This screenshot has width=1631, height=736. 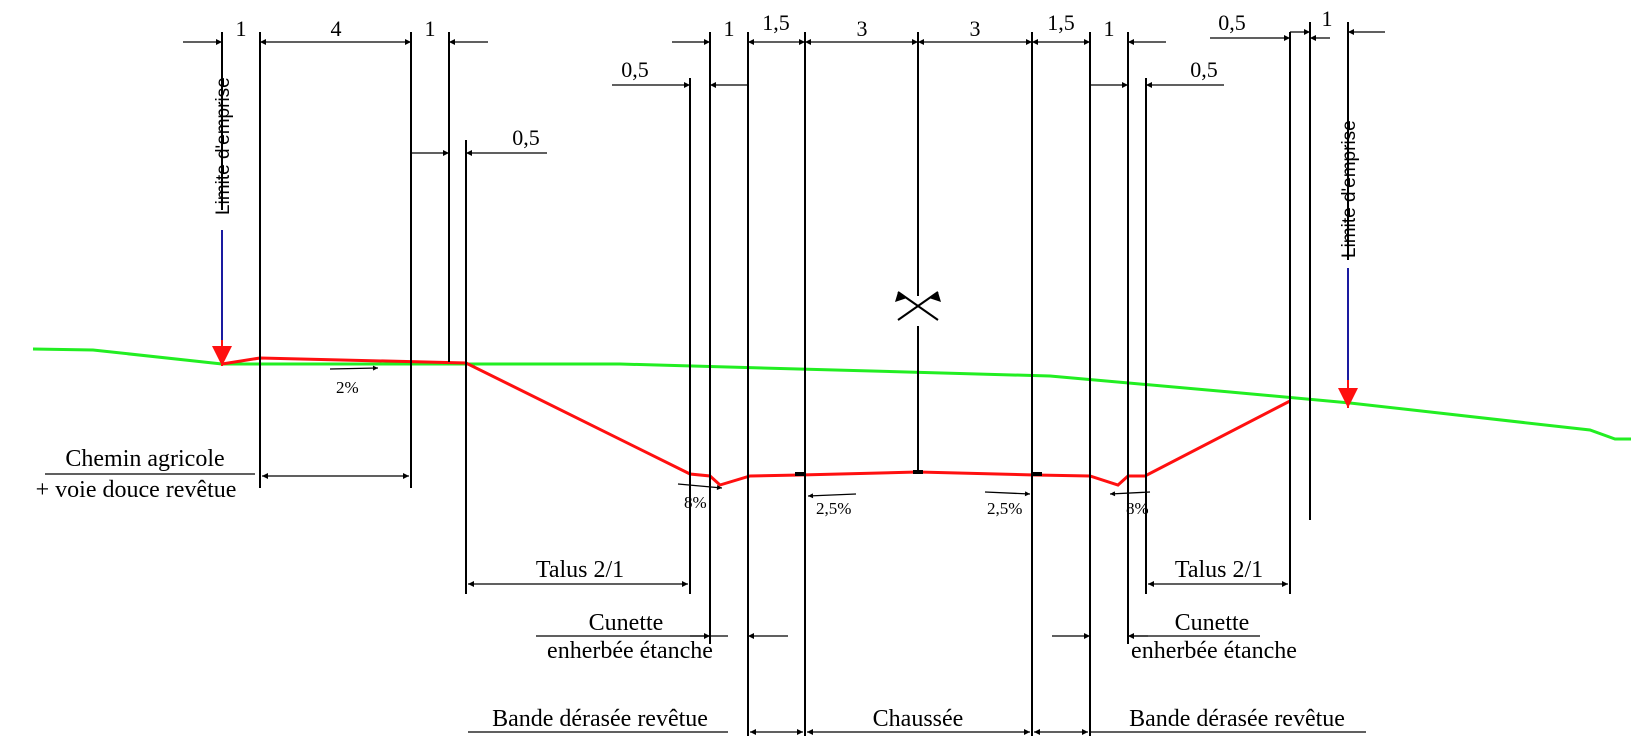 What do you see at coordinates (1004, 508) in the screenshot?
I see `slope-lane-right: 2,5%` at bounding box center [1004, 508].